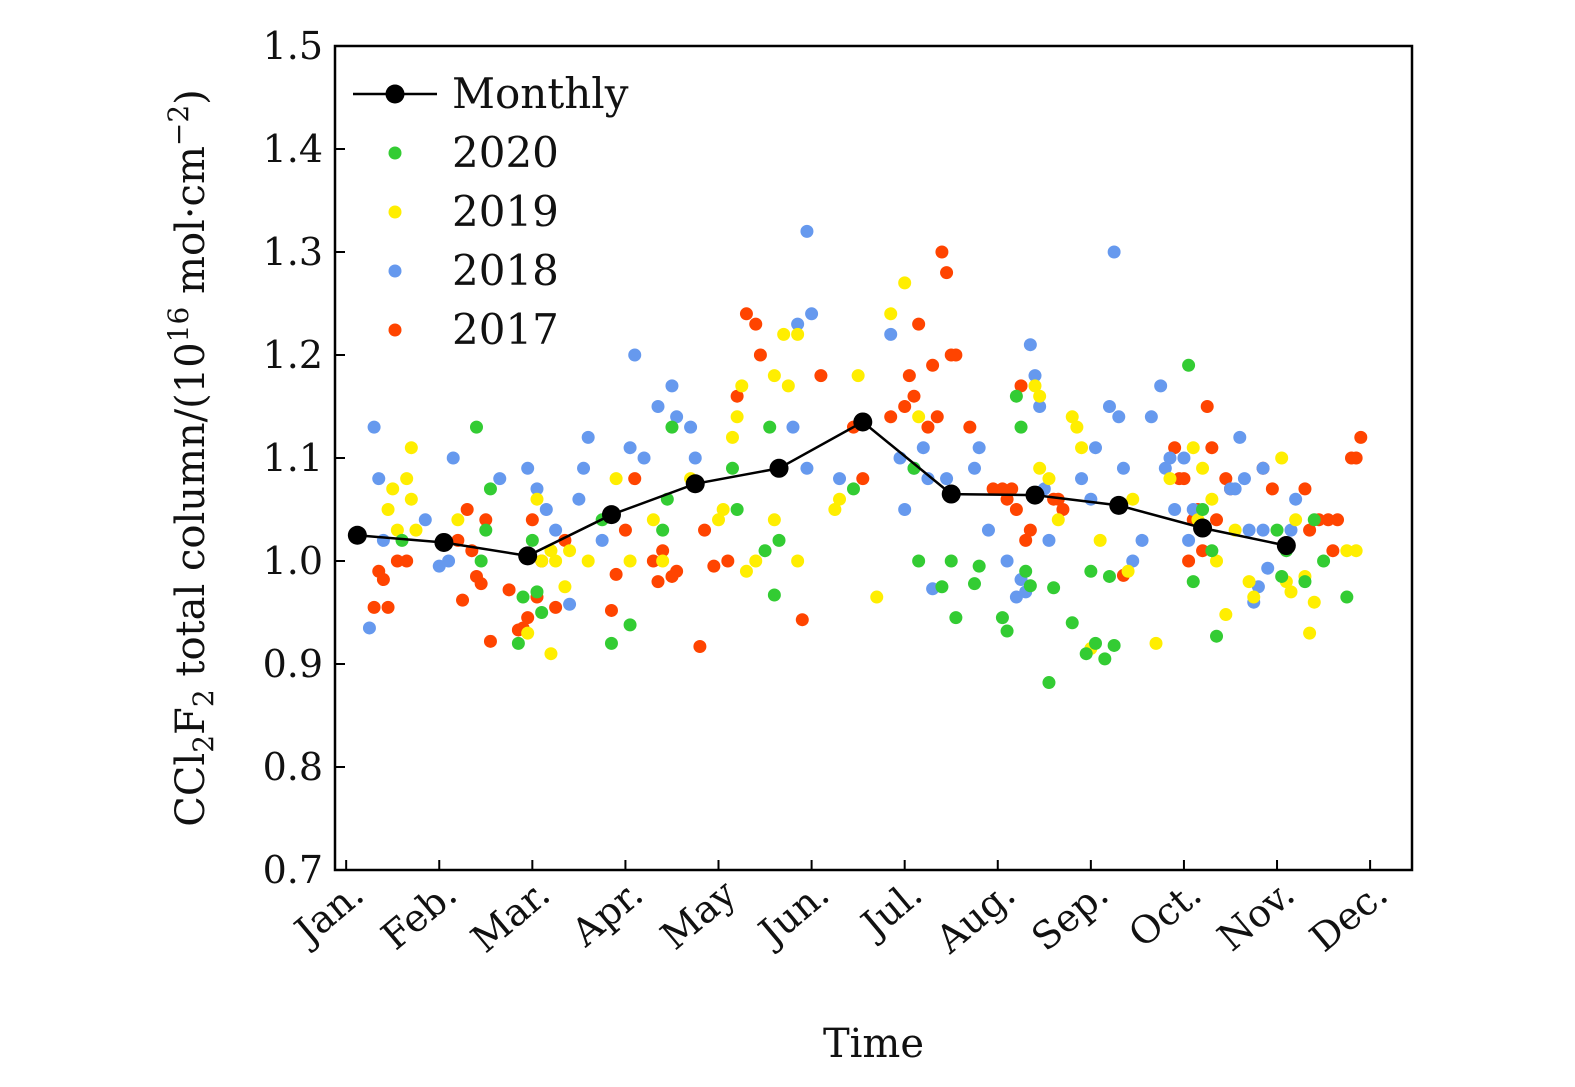 This screenshot has height=1087, width=1575. What do you see at coordinates (191, 458) in the screenshot?
I see `y-axis-title: CCl2F2 total column/(1016 mol·cm−2)` at bounding box center [191, 458].